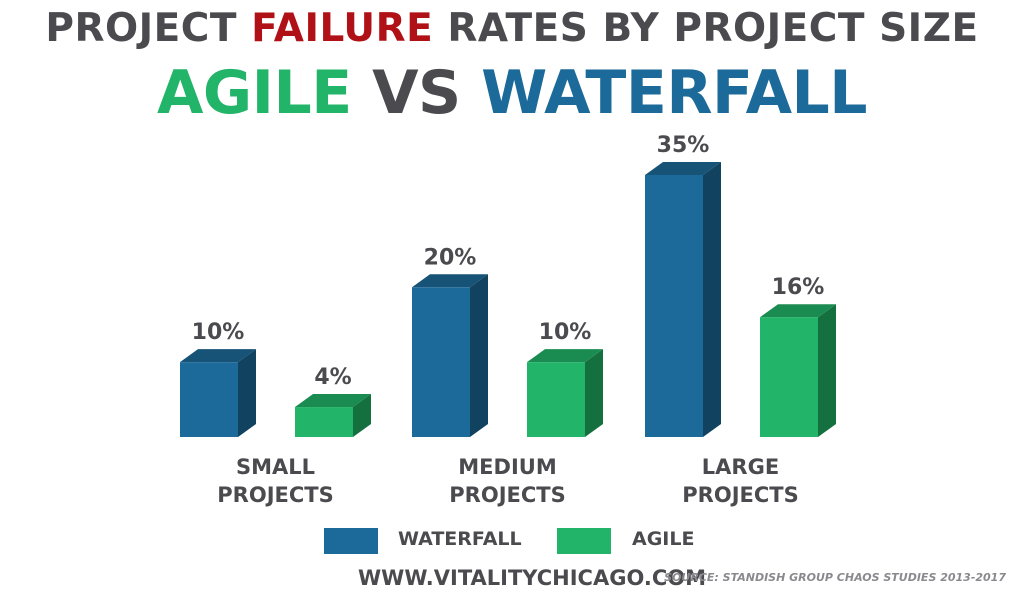  Describe the element at coordinates (275, 467) in the screenshot. I see `category-label-1-line-1: SMALL` at that location.